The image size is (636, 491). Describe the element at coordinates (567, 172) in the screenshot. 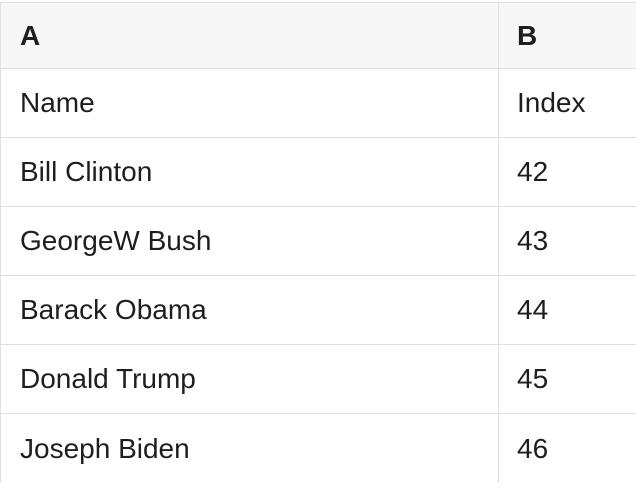

I see `cell-b2: 42` at that location.